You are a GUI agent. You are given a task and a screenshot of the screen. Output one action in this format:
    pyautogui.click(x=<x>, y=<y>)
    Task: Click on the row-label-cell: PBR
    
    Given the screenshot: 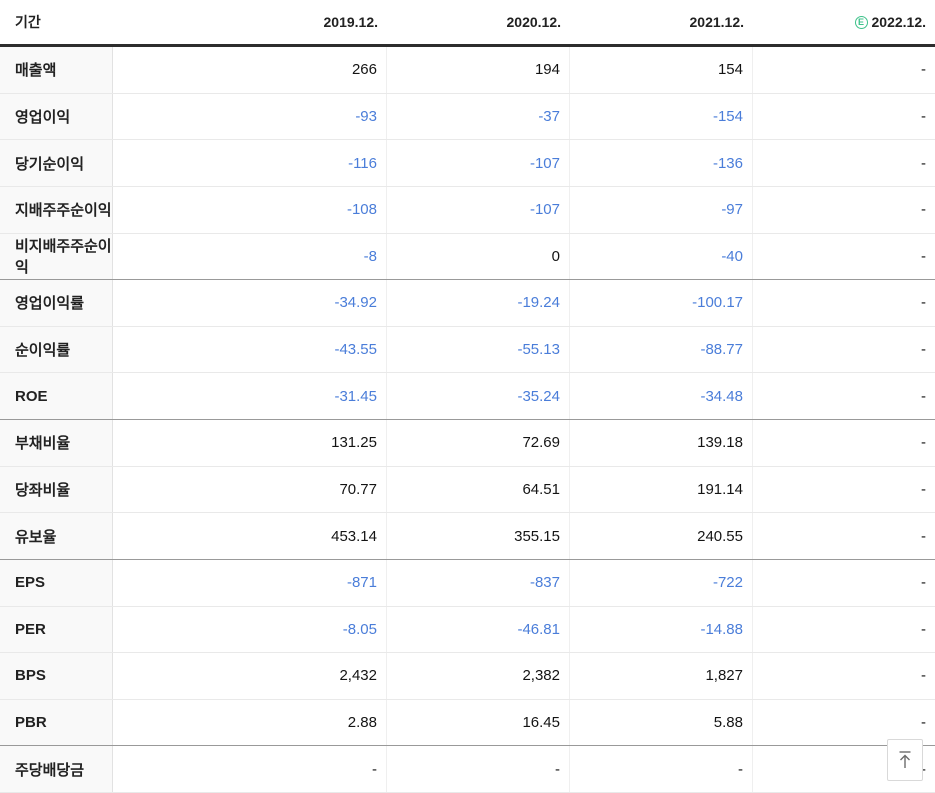 What is the action you would take?
    pyautogui.click(x=56, y=722)
    